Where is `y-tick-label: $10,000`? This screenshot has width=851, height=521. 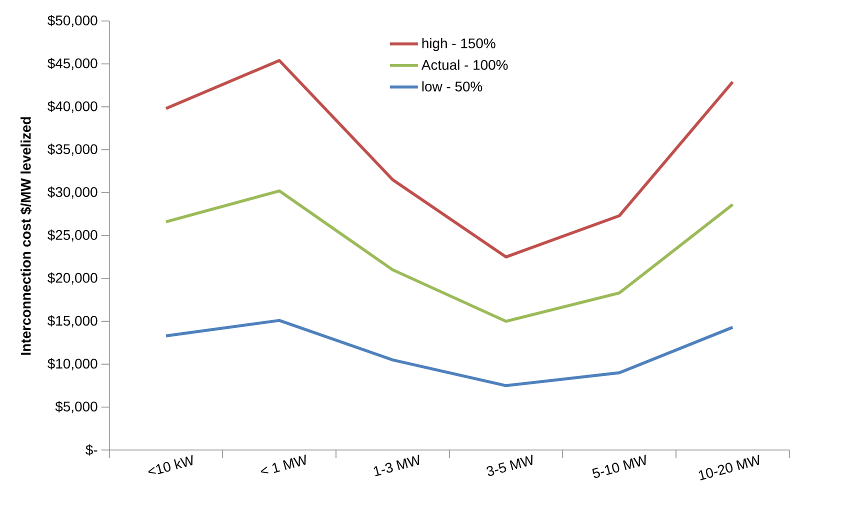 y-tick-label: $10,000 is located at coordinates (73, 364).